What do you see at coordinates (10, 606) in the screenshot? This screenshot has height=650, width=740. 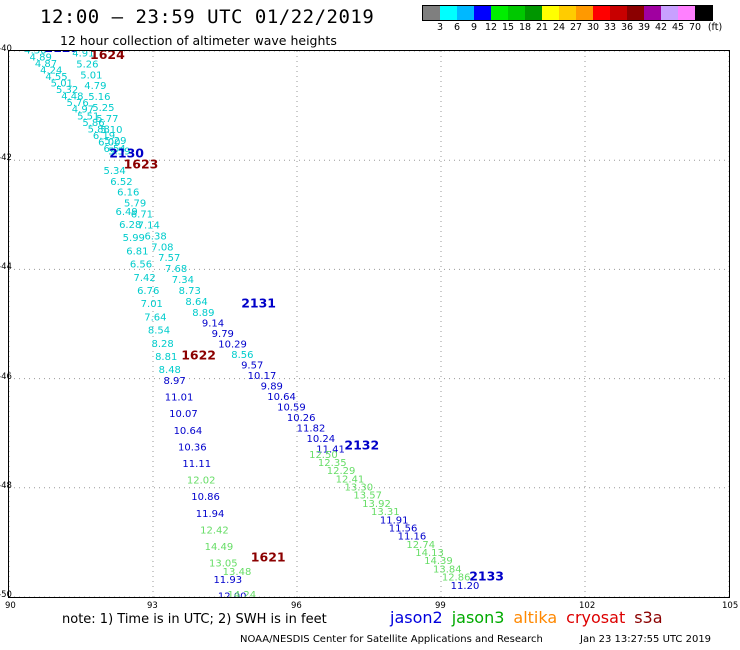 I see `longitude-tick-label: 90` at bounding box center [10, 606].